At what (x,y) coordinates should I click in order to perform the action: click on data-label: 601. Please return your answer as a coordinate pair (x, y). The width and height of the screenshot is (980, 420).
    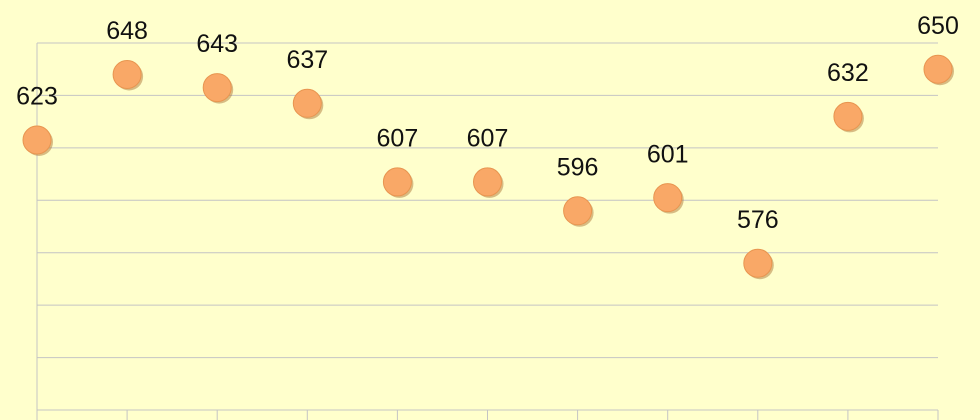
    Looking at the image, I should click on (668, 154).